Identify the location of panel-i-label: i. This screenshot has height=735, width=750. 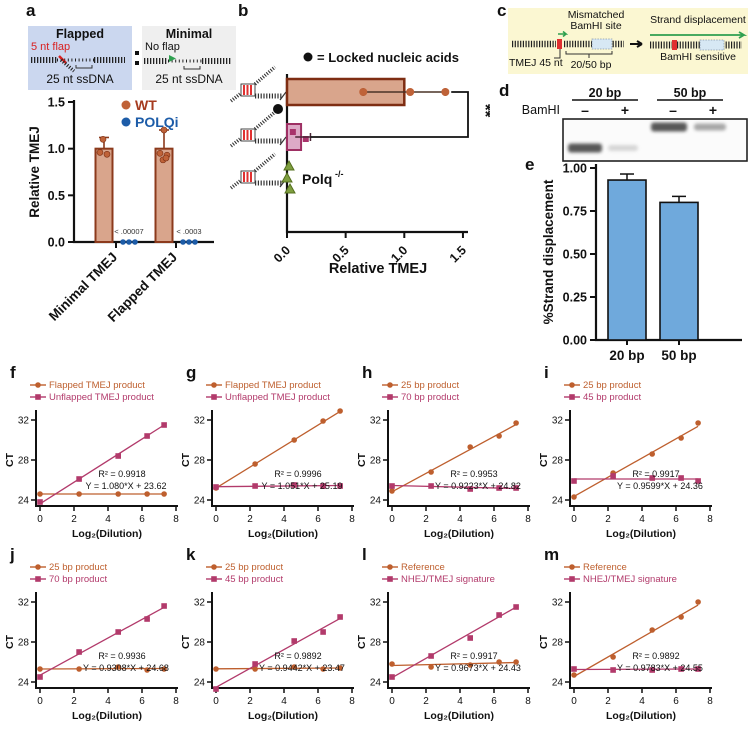
(546, 372).